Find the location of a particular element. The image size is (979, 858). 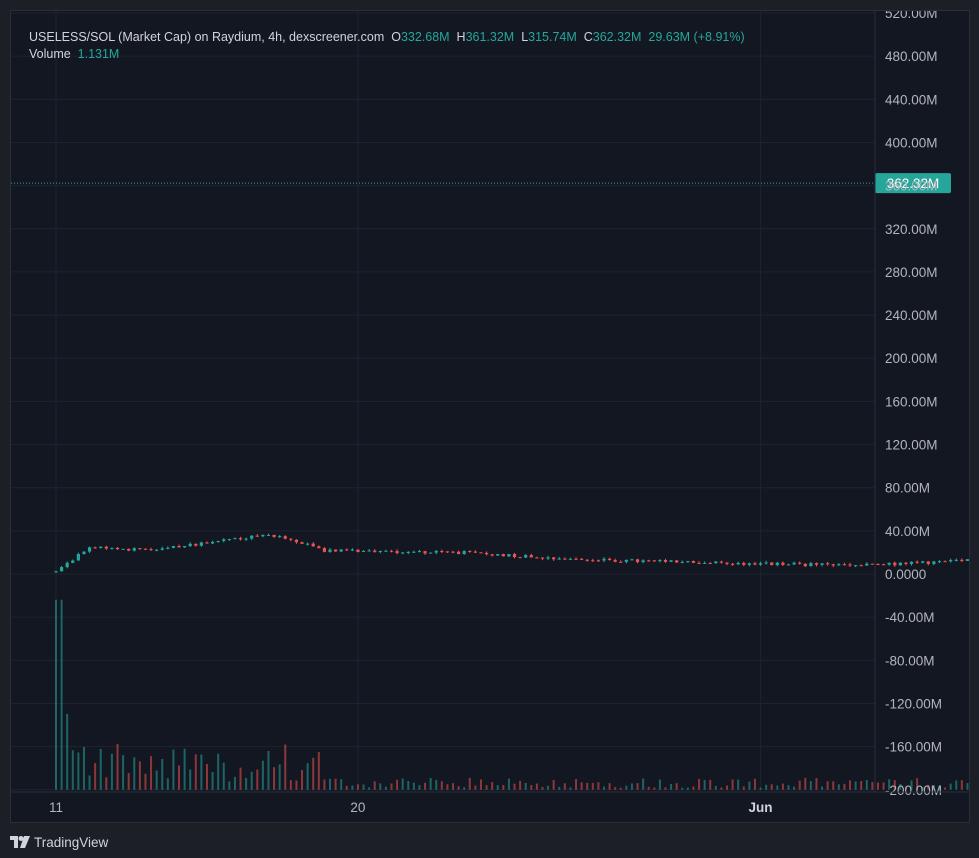

y-tick-label: 240.00M is located at coordinates (911, 315).